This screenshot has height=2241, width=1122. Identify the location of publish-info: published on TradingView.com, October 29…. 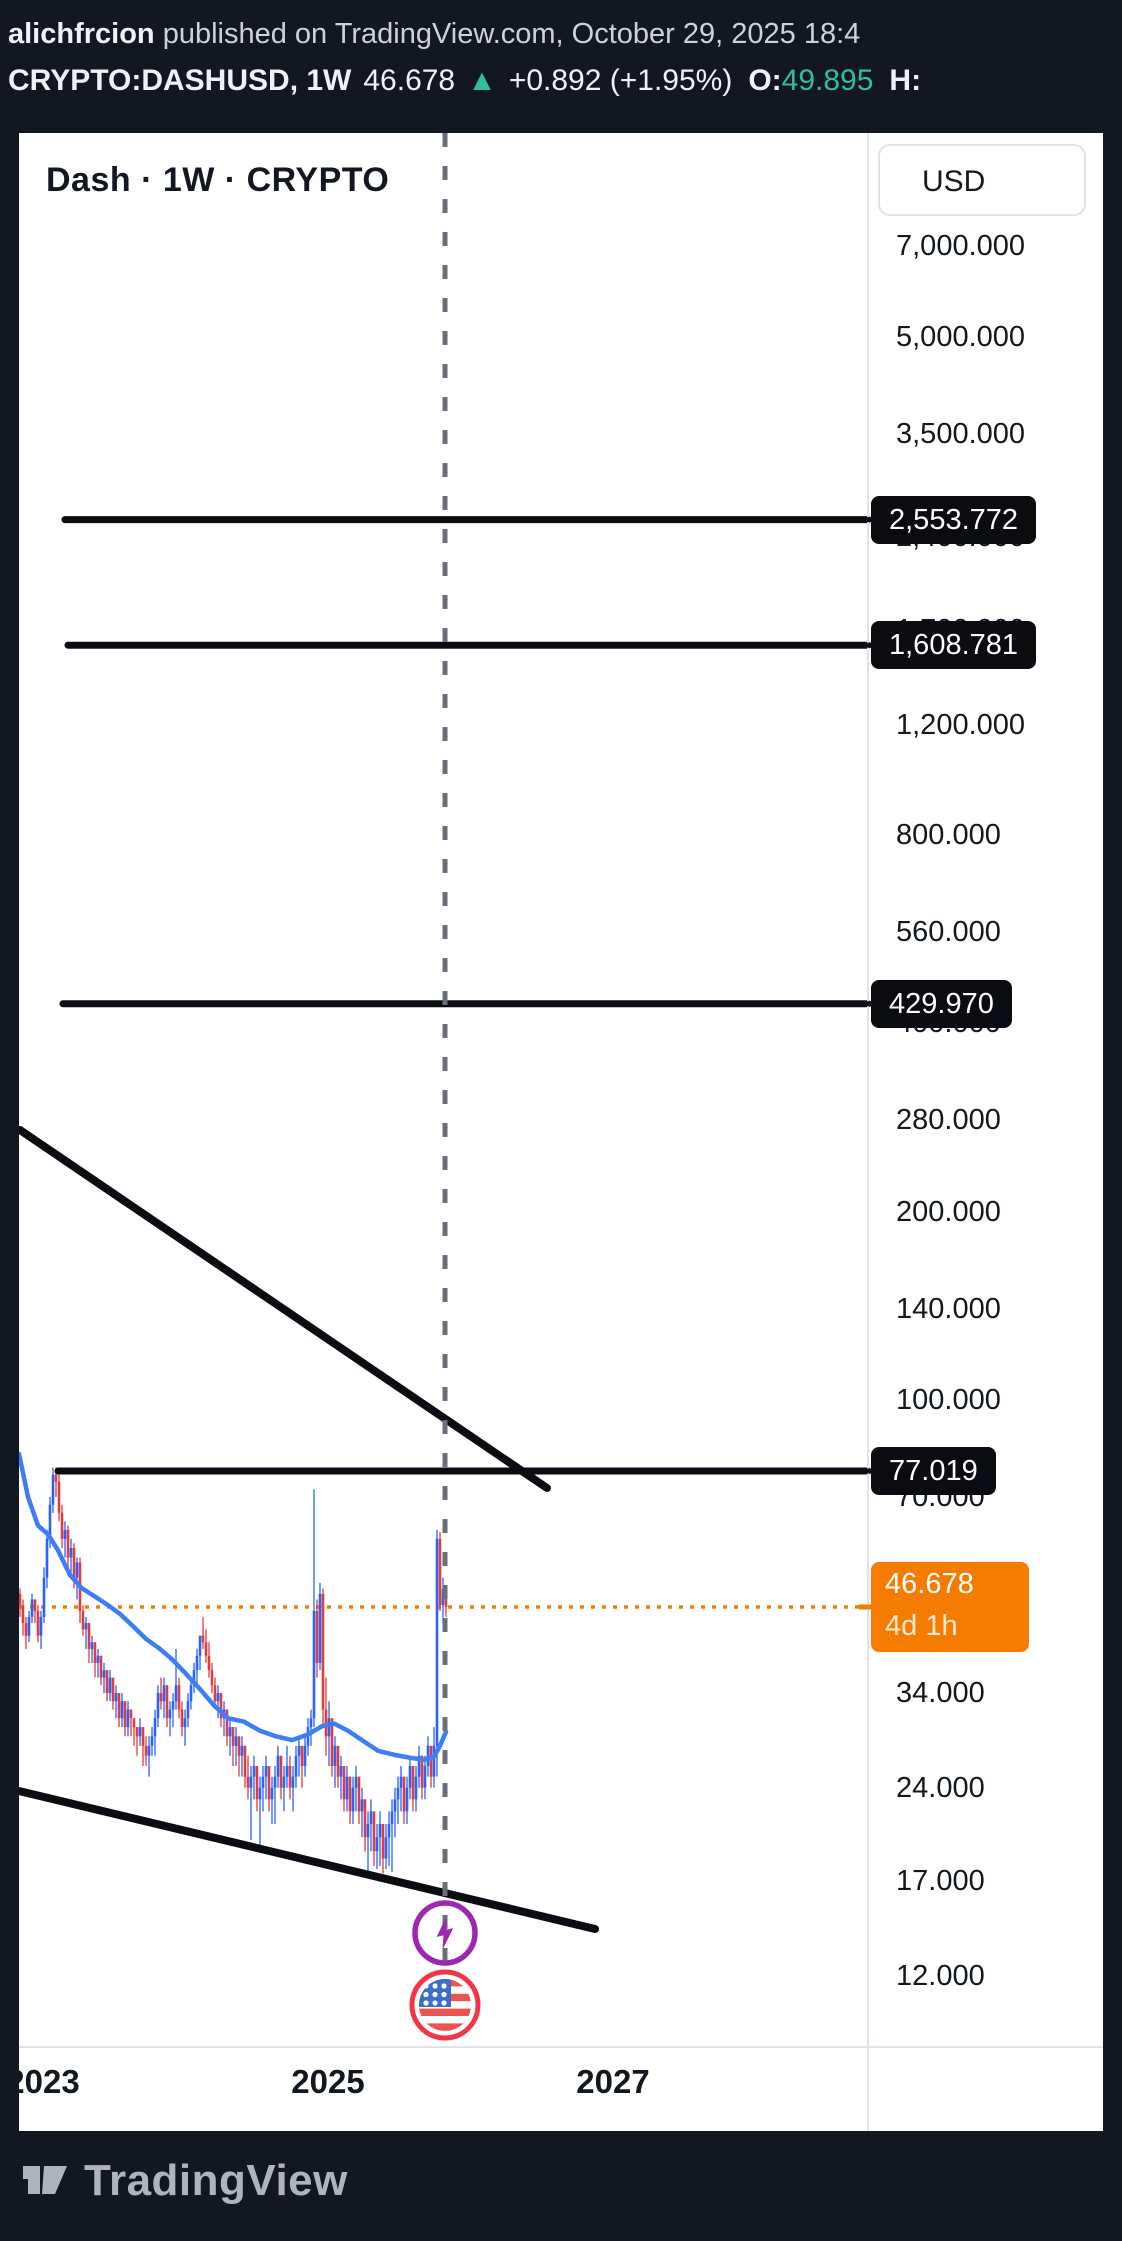
(507, 34).